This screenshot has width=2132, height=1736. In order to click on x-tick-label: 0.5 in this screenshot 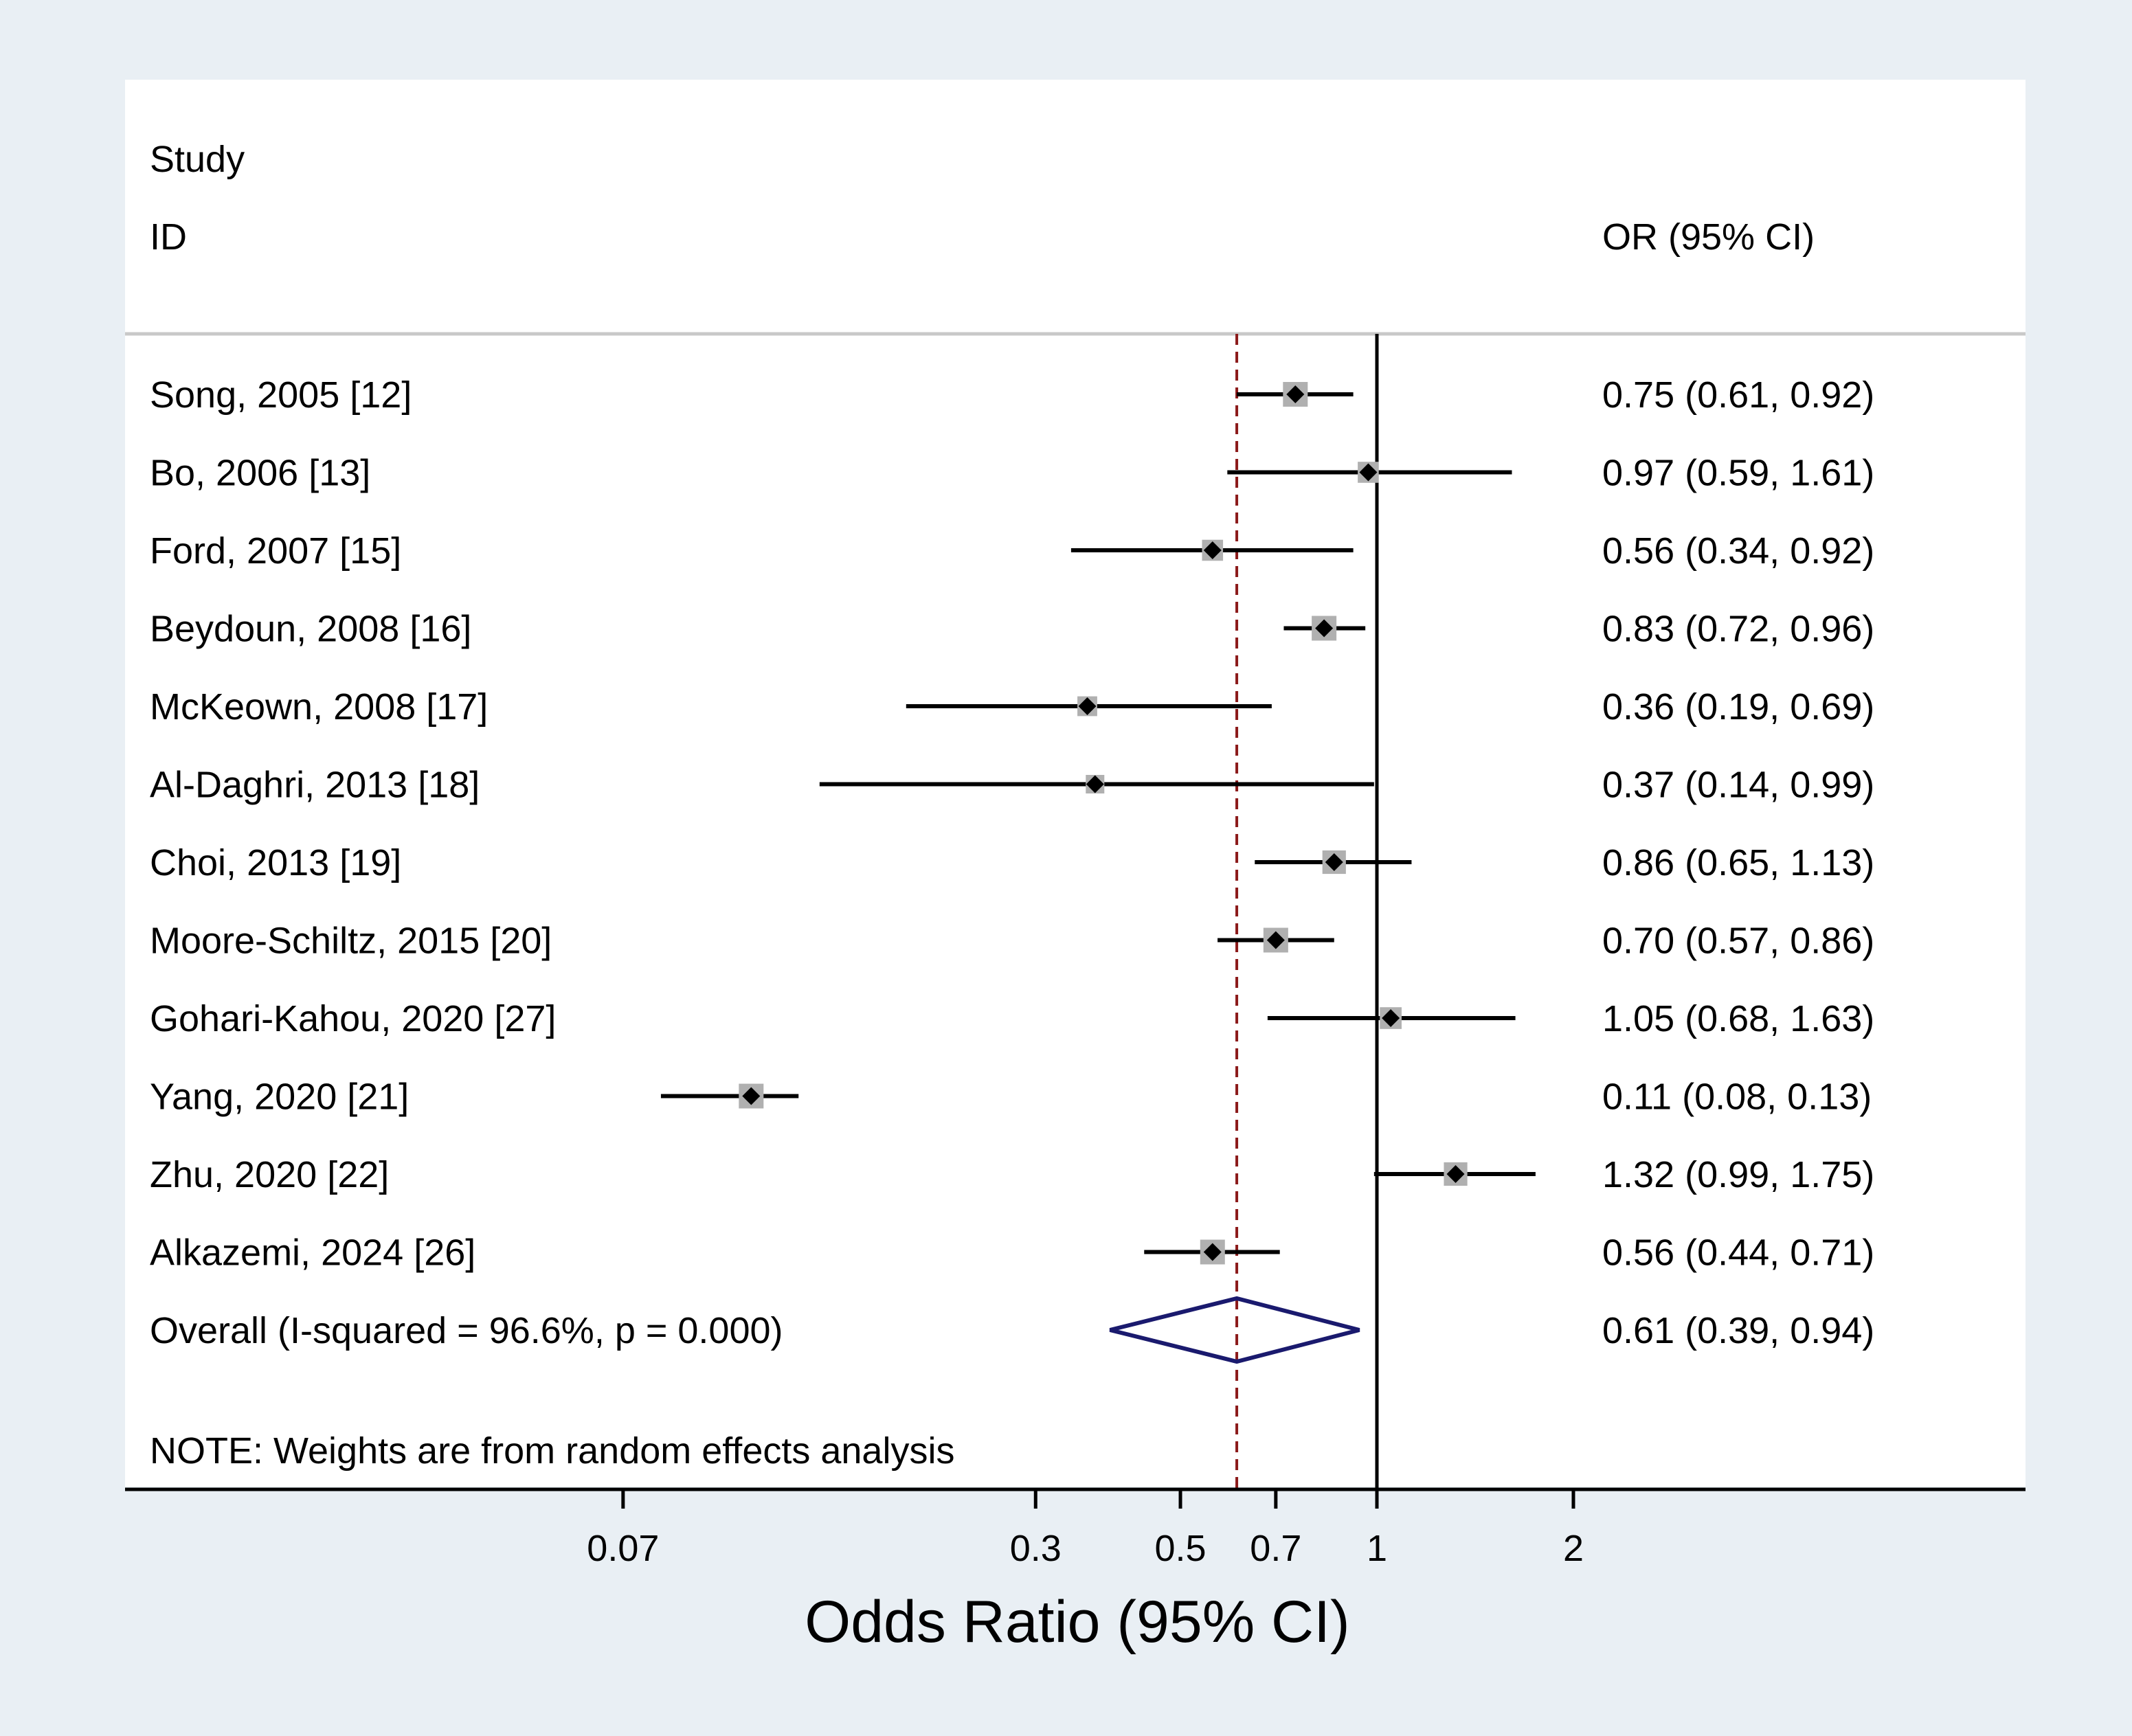, I will do `click(1180, 1548)`.